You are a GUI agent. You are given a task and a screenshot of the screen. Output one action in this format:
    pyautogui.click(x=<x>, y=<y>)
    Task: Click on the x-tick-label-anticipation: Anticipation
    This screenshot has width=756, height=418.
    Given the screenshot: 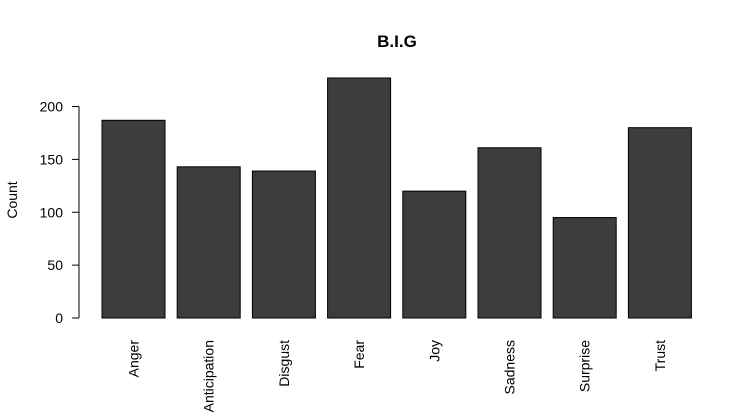 What is the action you would take?
    pyautogui.click(x=209, y=376)
    